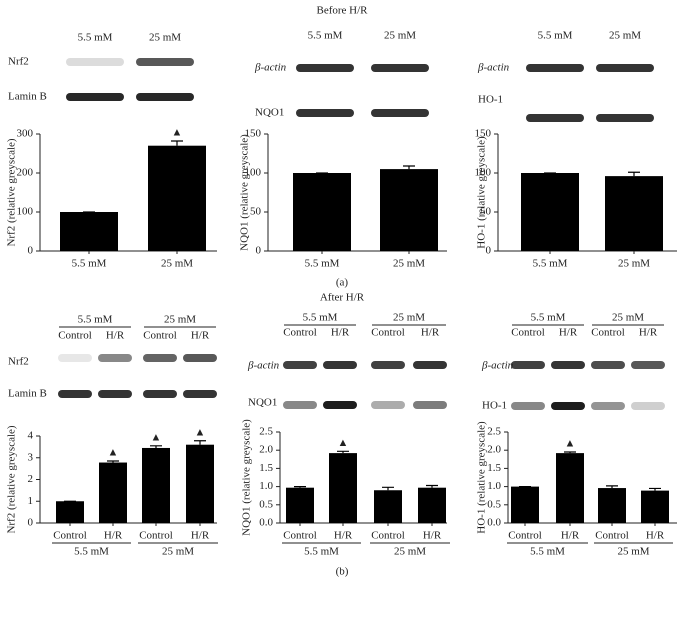 The height and width of the screenshot is (622, 685). I want to click on y-tick-label: 0.5, so click(266, 504).